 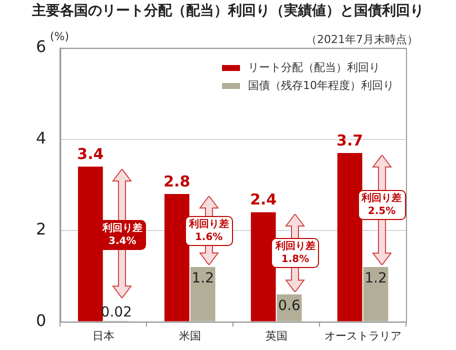 I want to click on annotation: 利回り差 1.8%, so click(x=295, y=253).